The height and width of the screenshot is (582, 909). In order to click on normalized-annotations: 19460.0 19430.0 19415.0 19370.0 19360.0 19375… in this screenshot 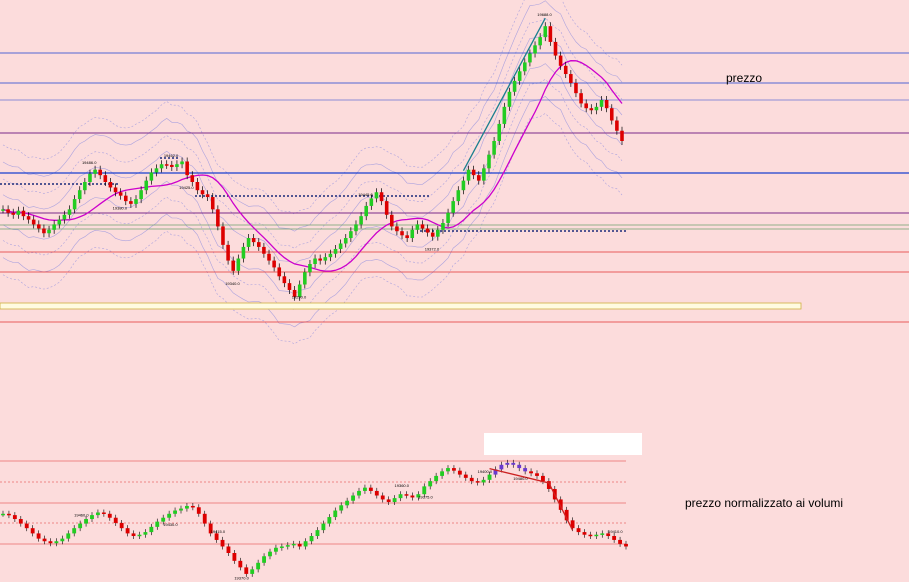, I will do `click(348, 525)`.